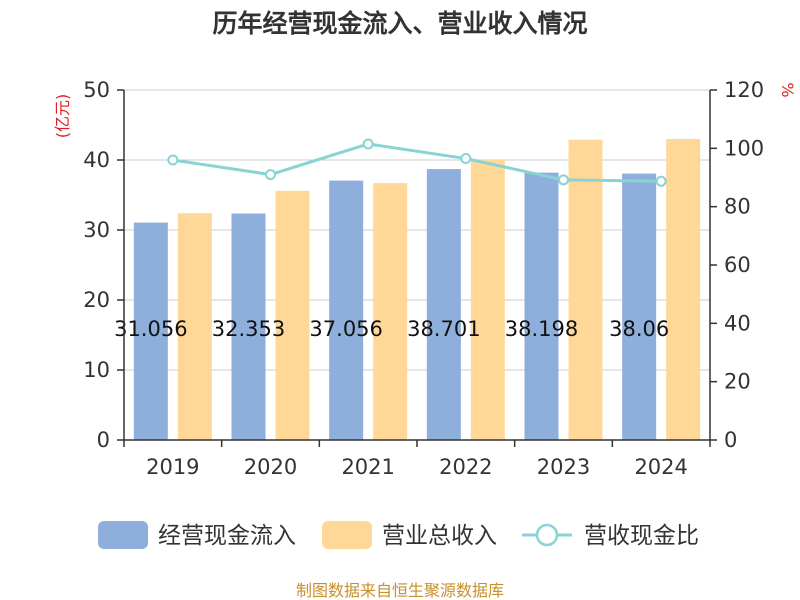 The width and height of the screenshot is (800, 600). Describe the element at coordinates (62, 116) in the screenshot. I see `y-left-unit: (亿元)` at that location.